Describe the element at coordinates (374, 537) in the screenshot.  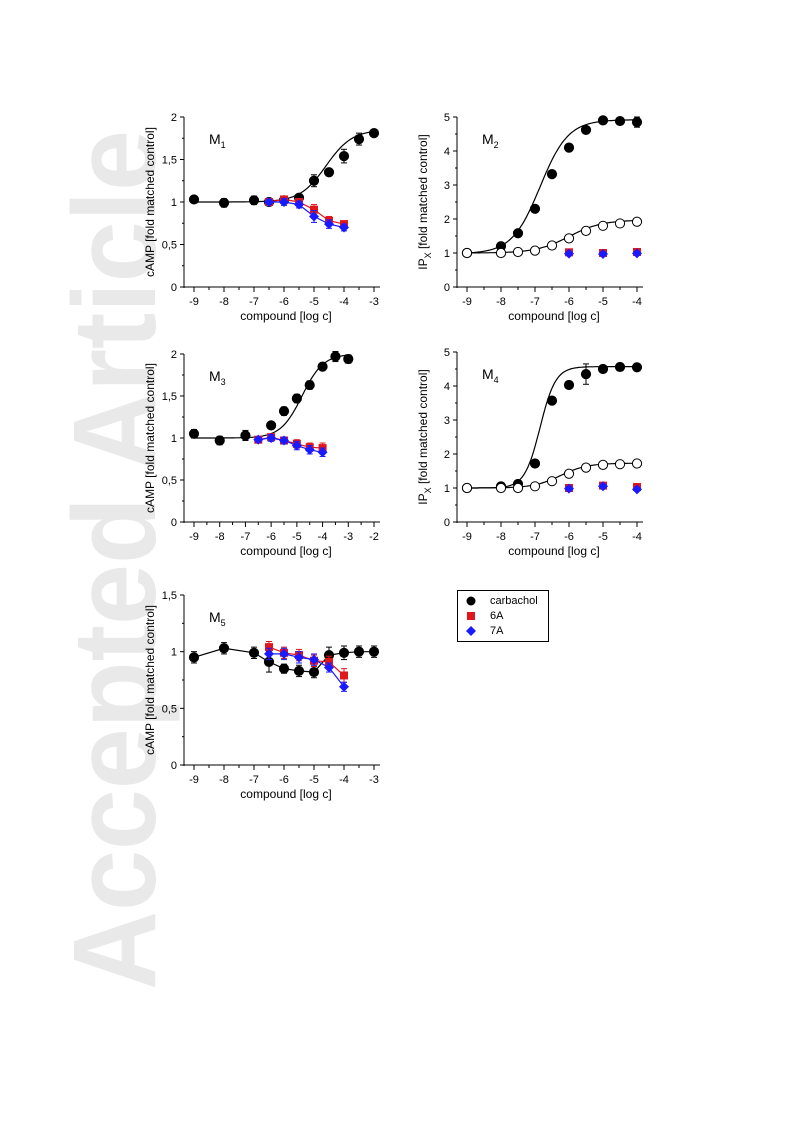
I see `x-tick-label: -2` at that location.